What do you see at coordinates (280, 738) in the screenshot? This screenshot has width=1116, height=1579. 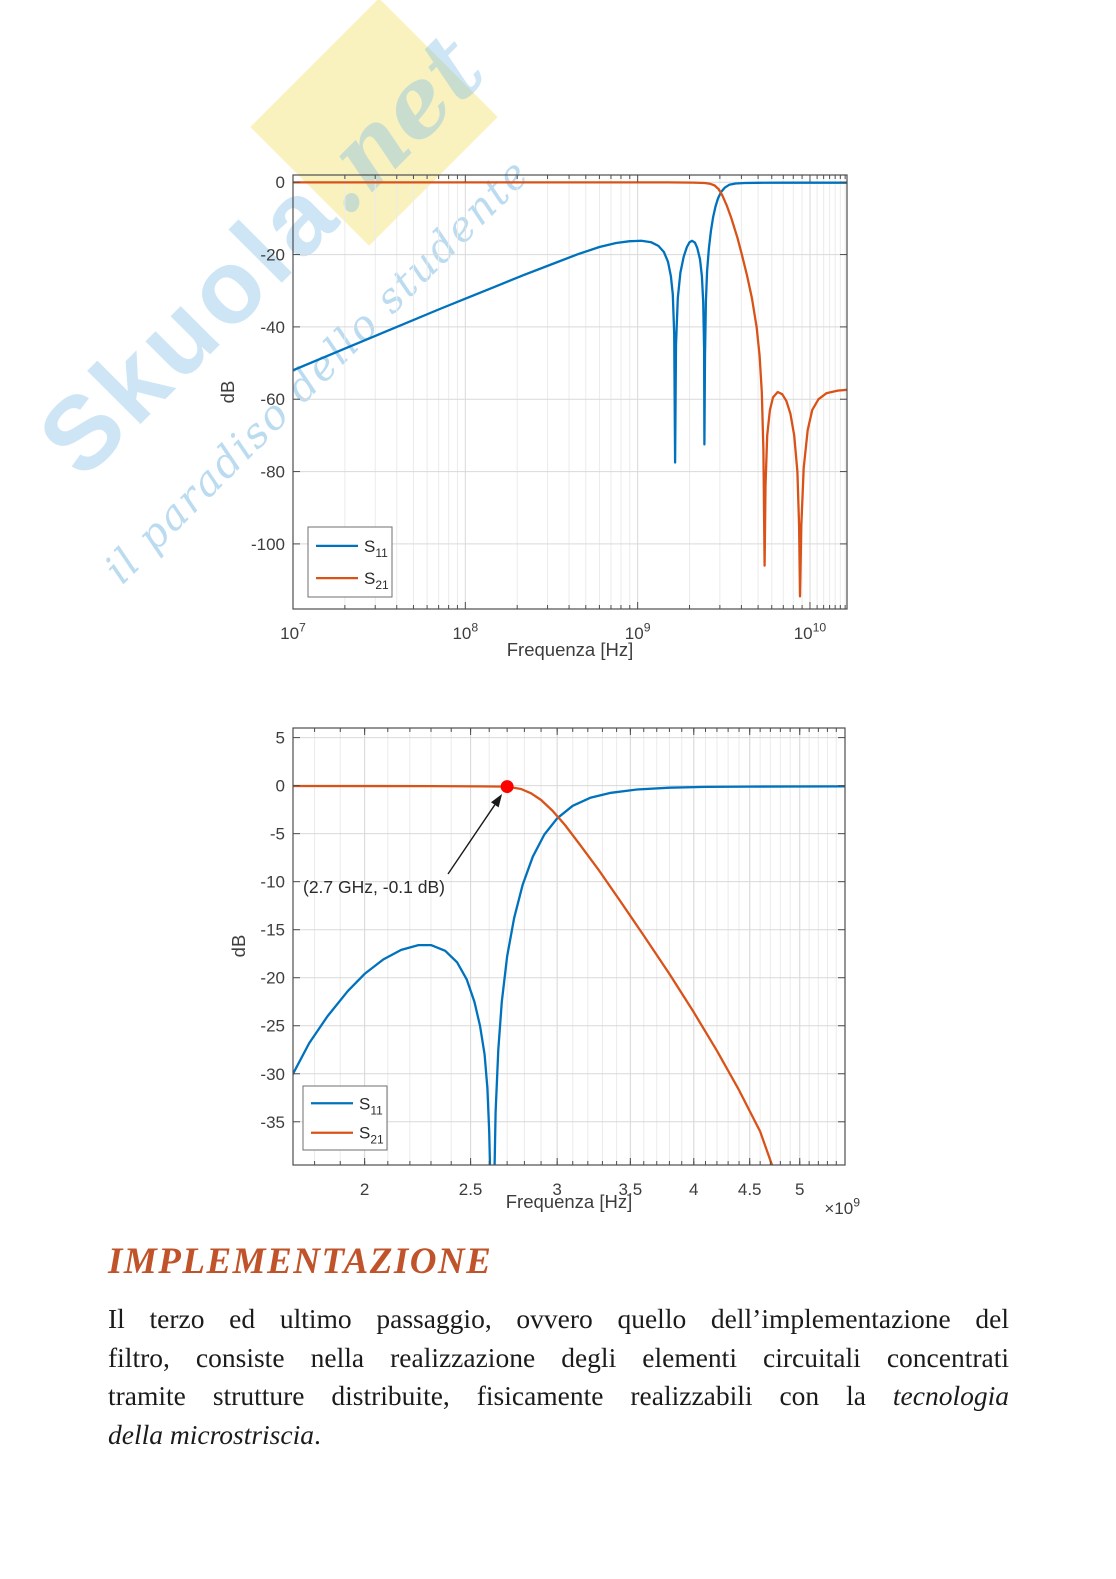 I see `y-tick-label: 5` at bounding box center [280, 738].